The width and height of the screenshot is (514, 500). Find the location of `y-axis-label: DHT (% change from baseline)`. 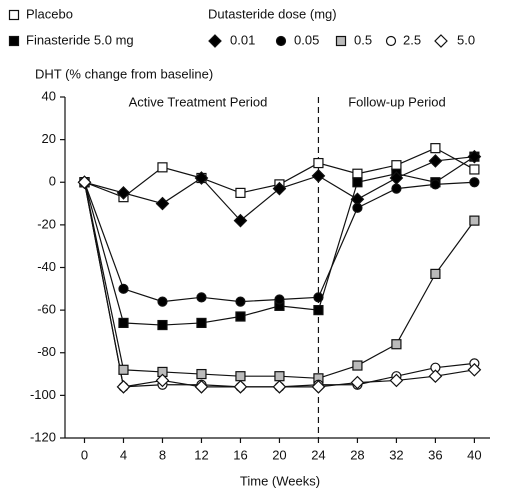

y-axis-label: DHT (% change from baseline) is located at coordinates (124, 73).